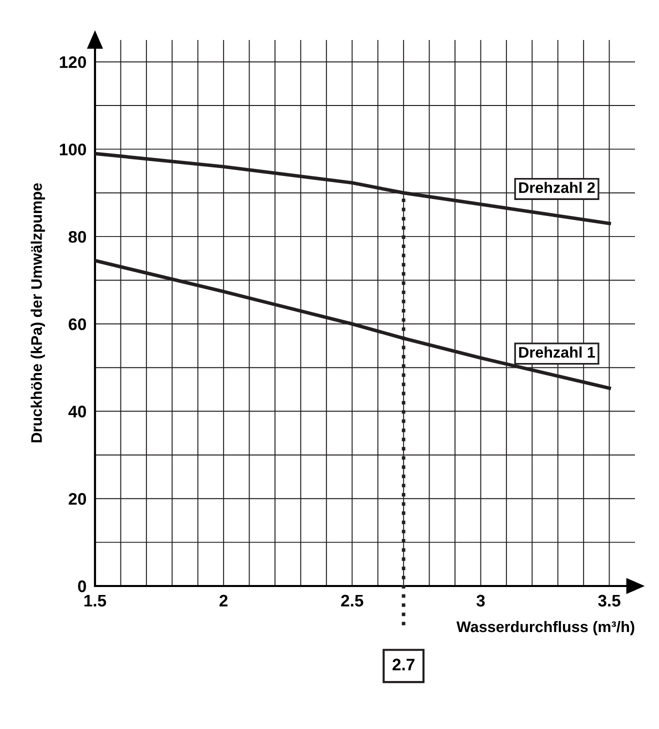 This screenshot has height=729, width=659. What do you see at coordinates (545, 628) in the screenshot?
I see `x-axis-title: Wasserdurchfluss (m³/h)` at bounding box center [545, 628].